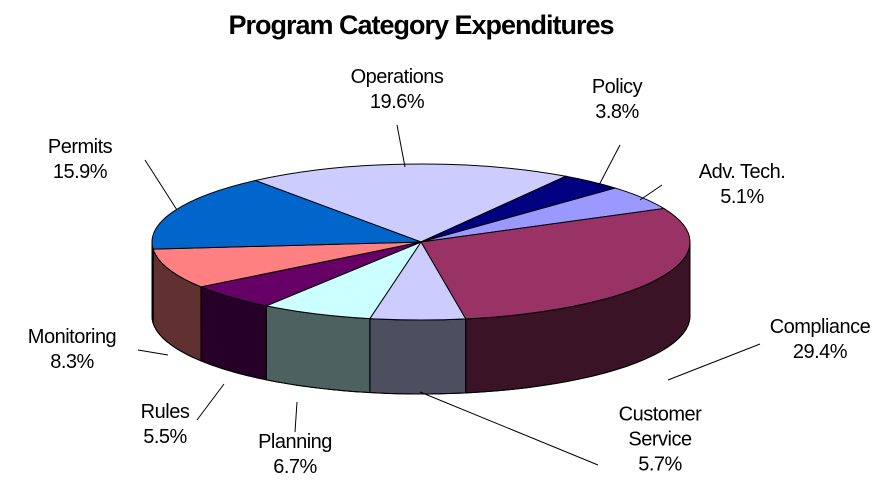 This screenshot has width=892, height=490. I want to click on slice-label: Policy 3.8%, so click(617, 100).